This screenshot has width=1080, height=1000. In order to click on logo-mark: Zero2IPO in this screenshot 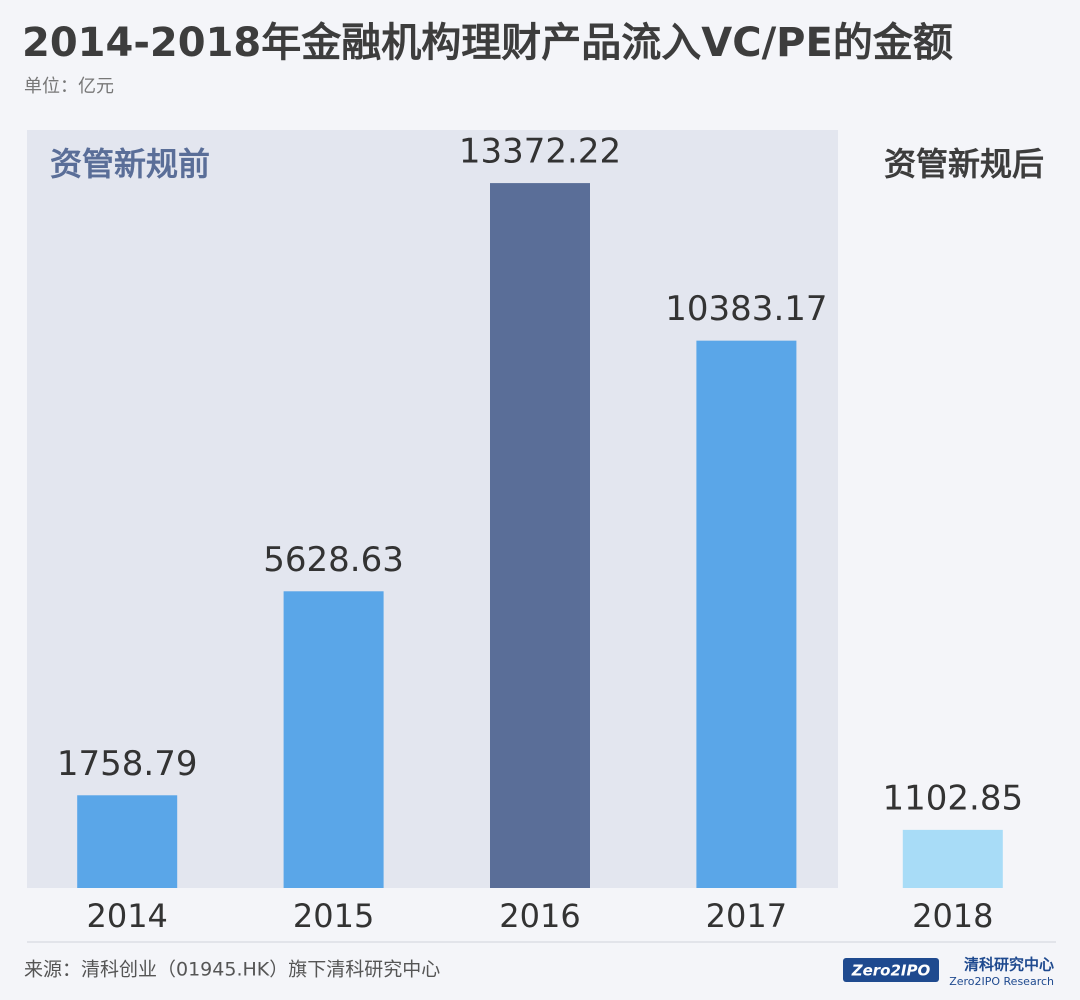, I will do `click(891, 971)`.